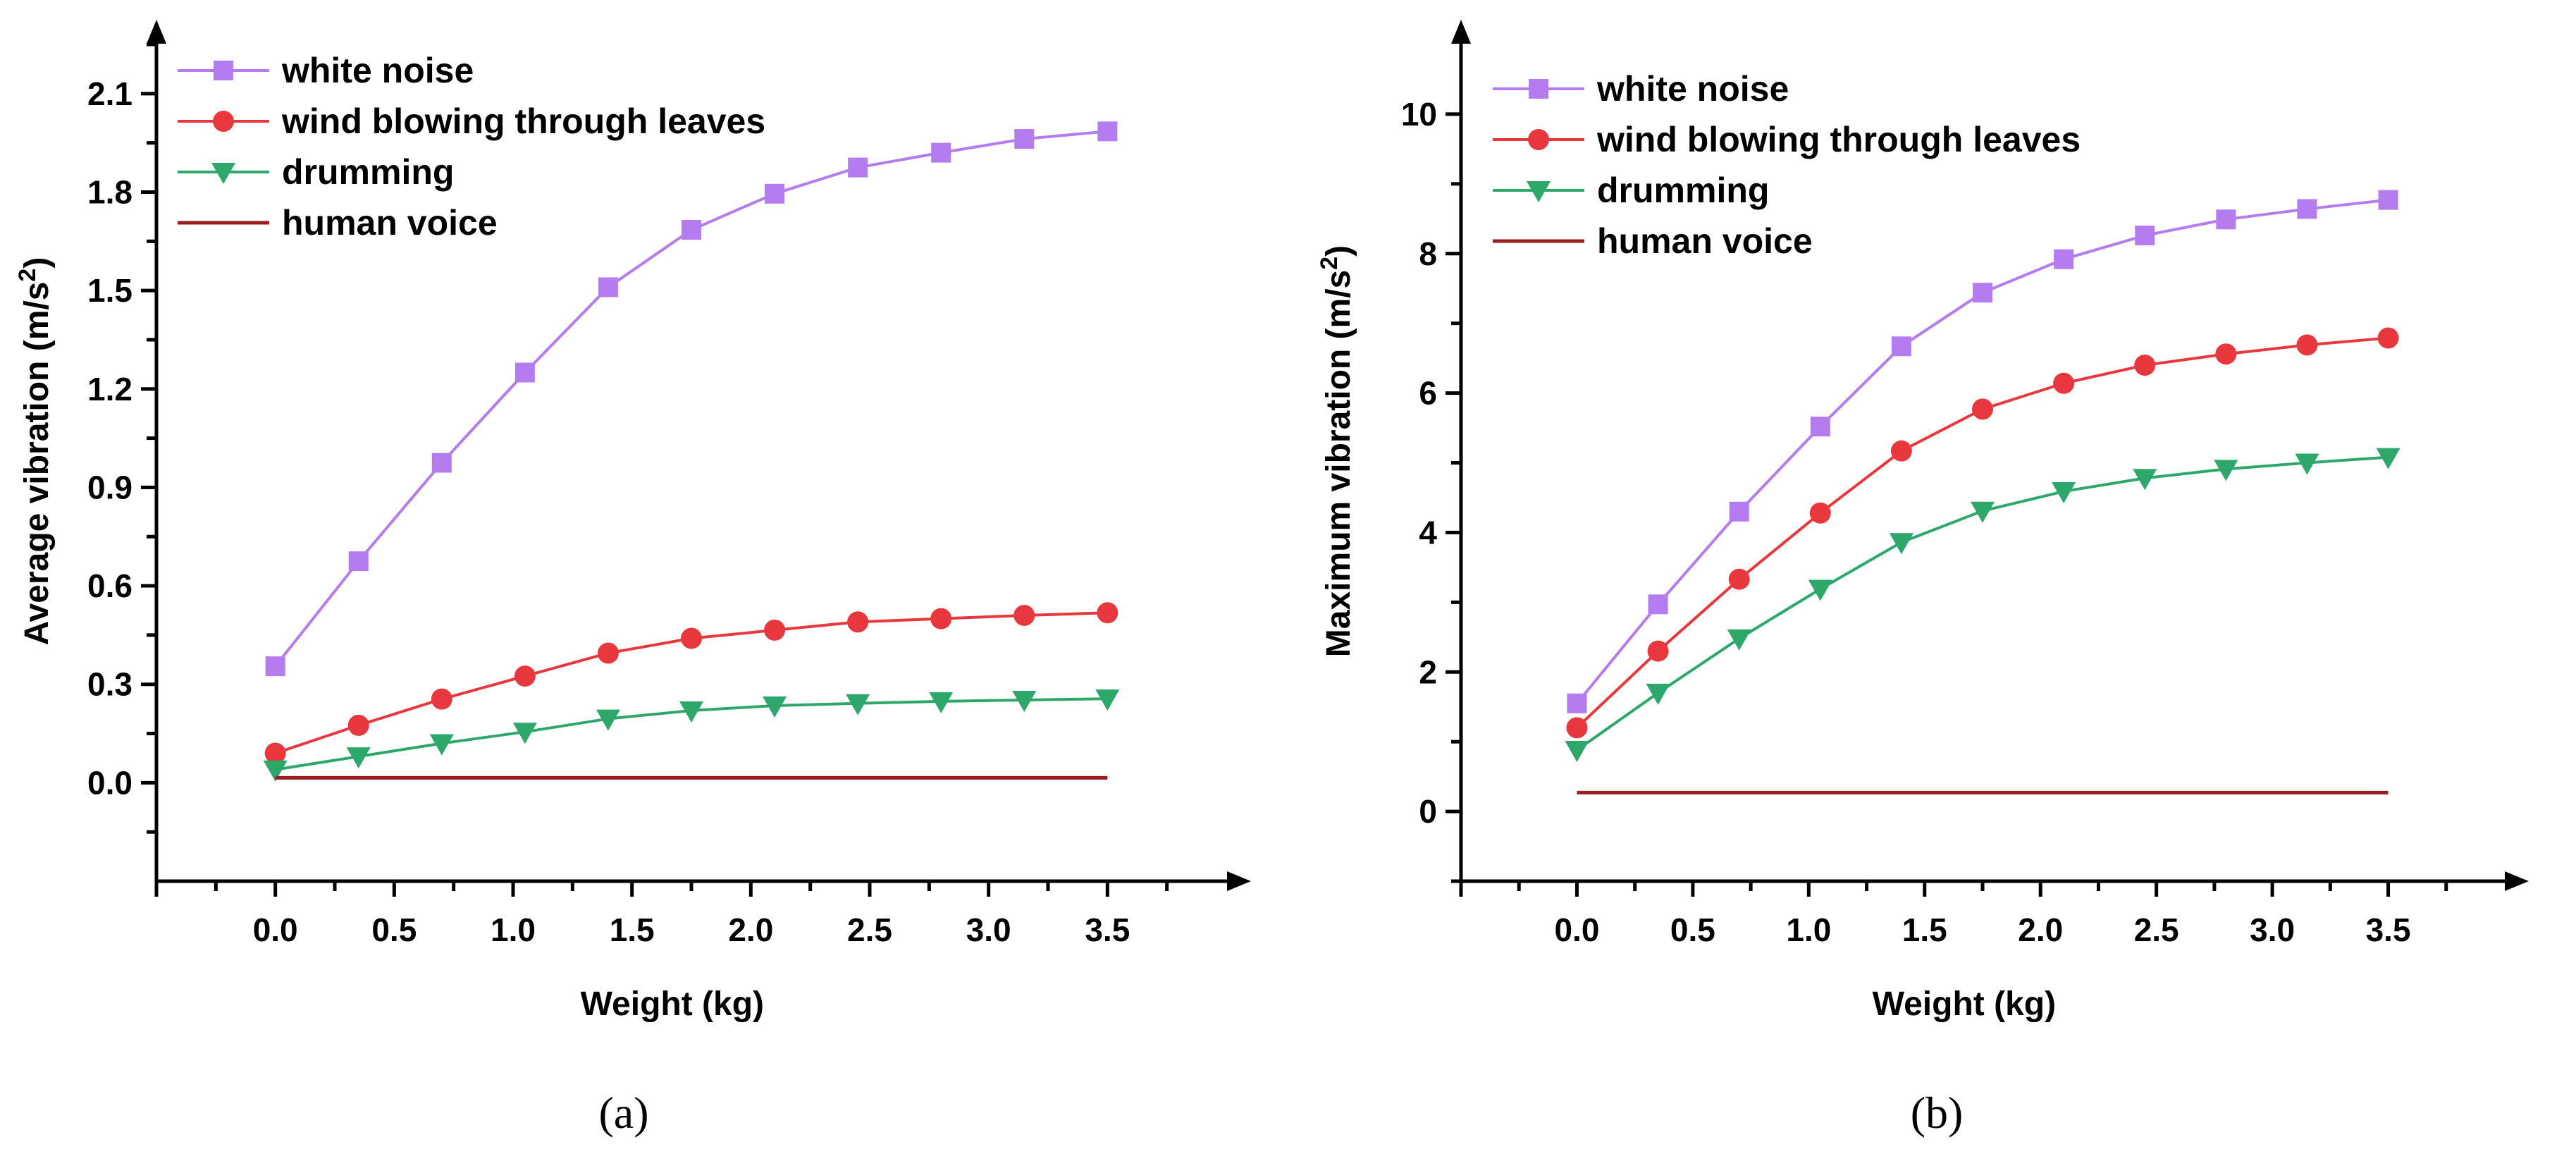  I want to click on legend-item: white noise, so click(1641, 89).